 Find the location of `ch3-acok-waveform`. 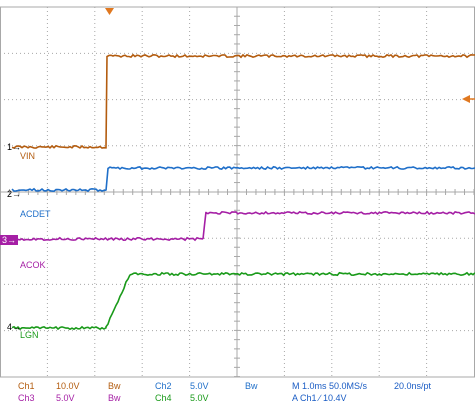

ch3-acok-waveform is located at coordinates (243, 226).